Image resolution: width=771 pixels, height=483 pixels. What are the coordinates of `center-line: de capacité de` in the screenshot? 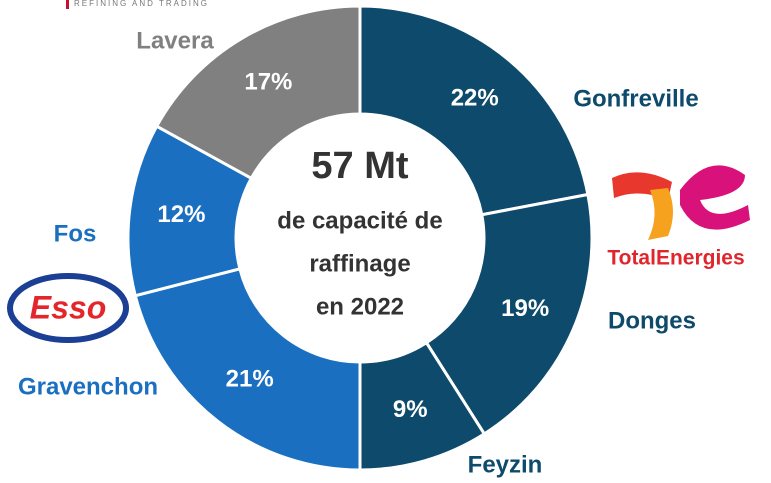 It's located at (359, 220).